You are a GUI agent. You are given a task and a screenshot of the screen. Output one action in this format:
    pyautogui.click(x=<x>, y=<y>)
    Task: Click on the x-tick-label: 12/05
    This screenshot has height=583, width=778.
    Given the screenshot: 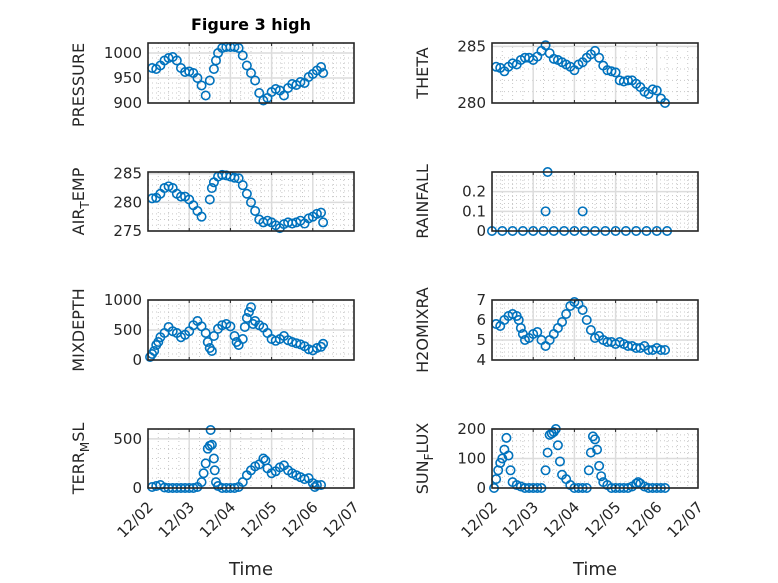 What is the action you would take?
    pyautogui.click(x=258, y=519)
    